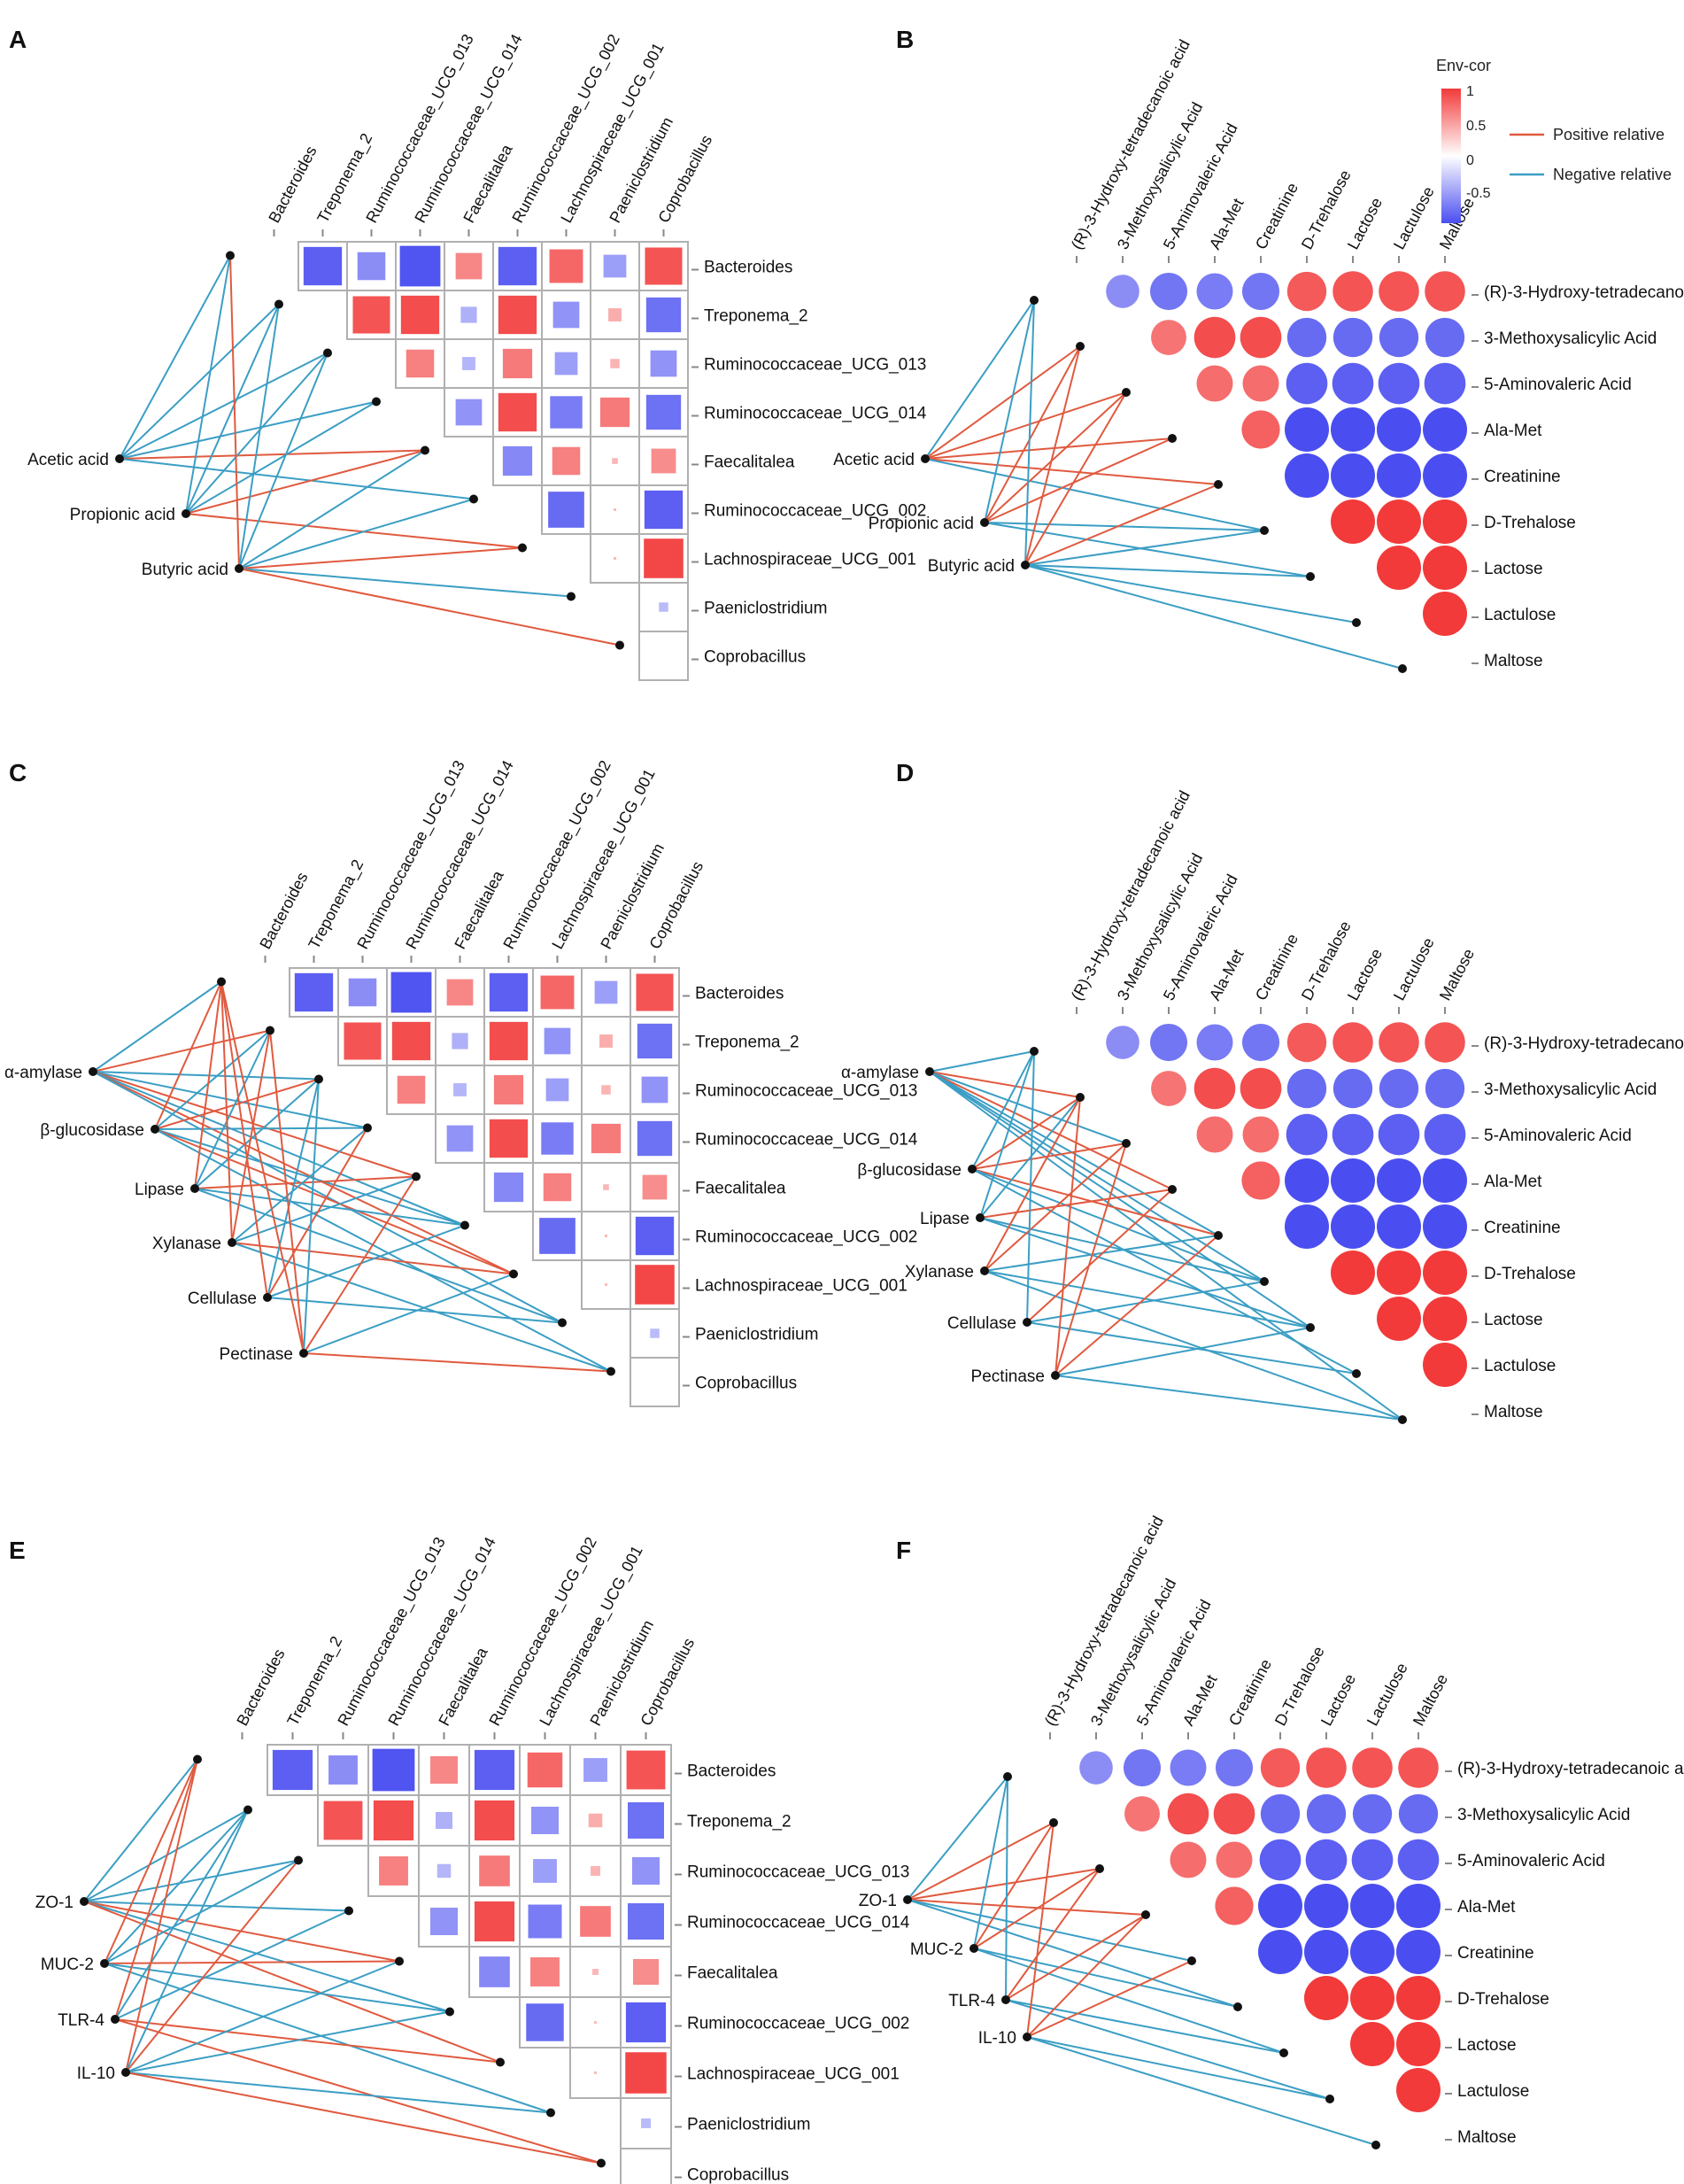 Image resolution: width=1684 pixels, height=2184 pixels. What do you see at coordinates (54, 1903) in the screenshot?
I see `factor-label-zo-1: ZO-1` at bounding box center [54, 1903].